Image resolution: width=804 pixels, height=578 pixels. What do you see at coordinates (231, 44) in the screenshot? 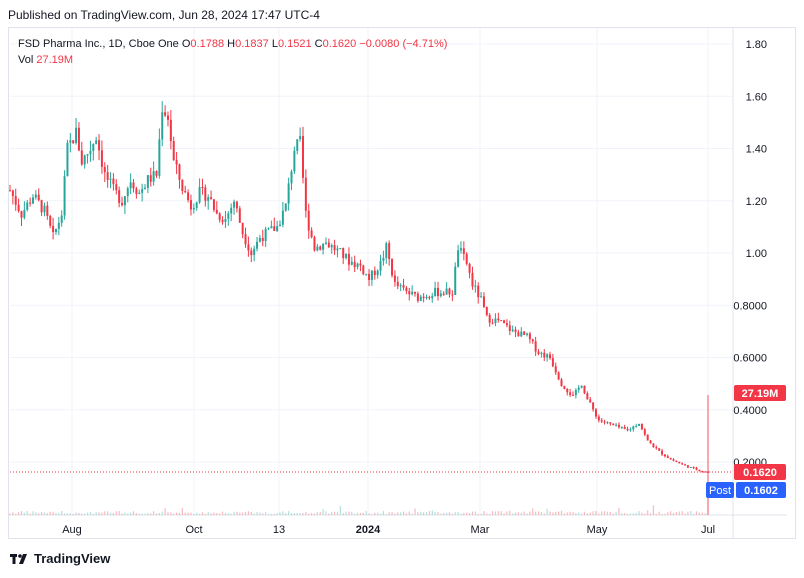
I see `high-label: H` at bounding box center [231, 44].